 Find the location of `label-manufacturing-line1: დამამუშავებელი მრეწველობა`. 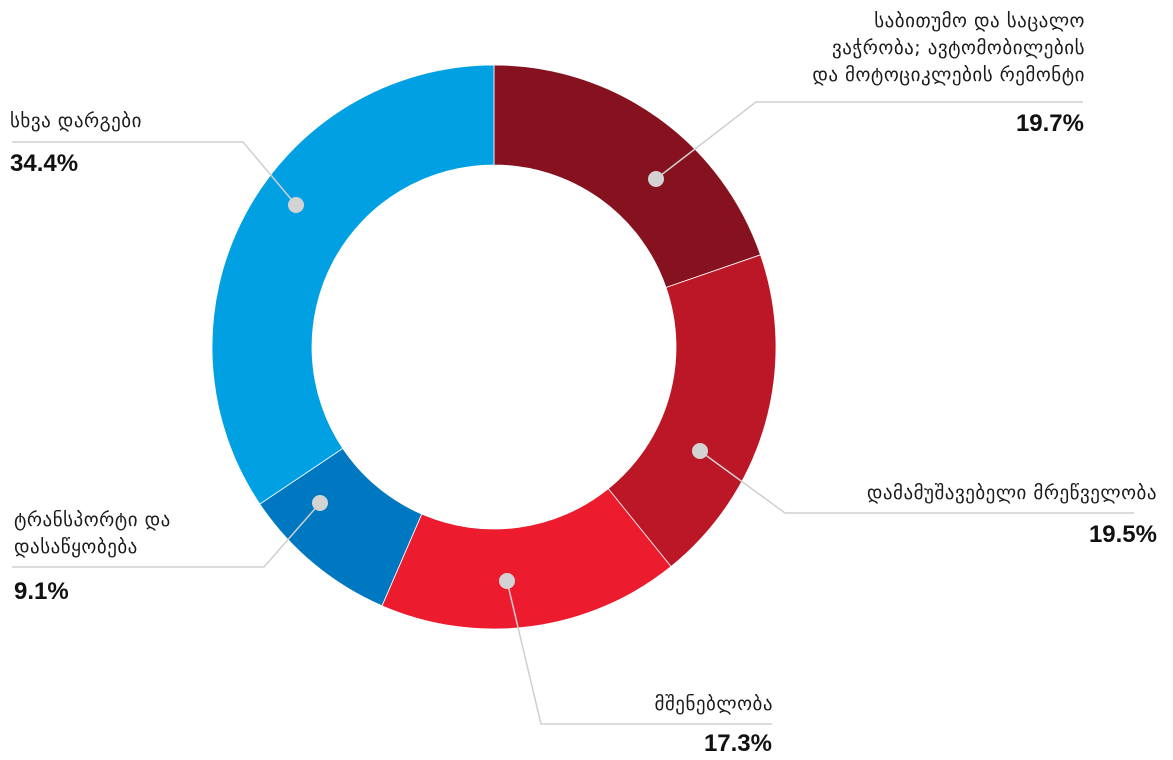

label-manufacturing-line1: დამამუშავებელი მრეწველობა is located at coordinates (1011, 493).